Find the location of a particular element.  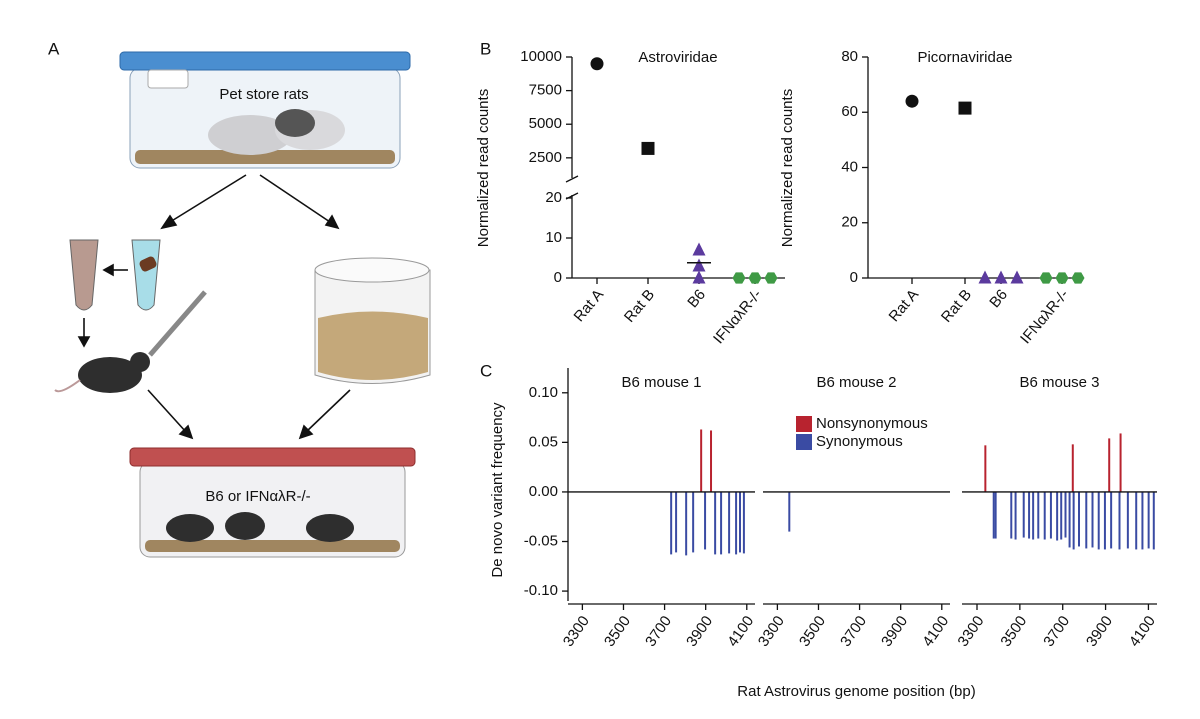

y-tick-label: 10000 is located at coordinates (541, 56).